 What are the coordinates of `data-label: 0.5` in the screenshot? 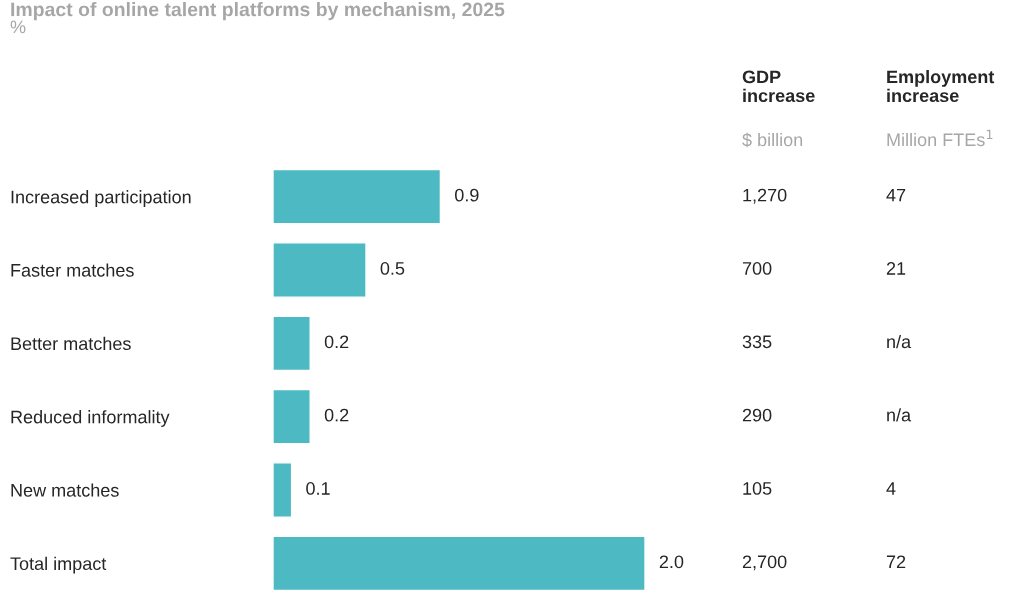 It's located at (392, 268).